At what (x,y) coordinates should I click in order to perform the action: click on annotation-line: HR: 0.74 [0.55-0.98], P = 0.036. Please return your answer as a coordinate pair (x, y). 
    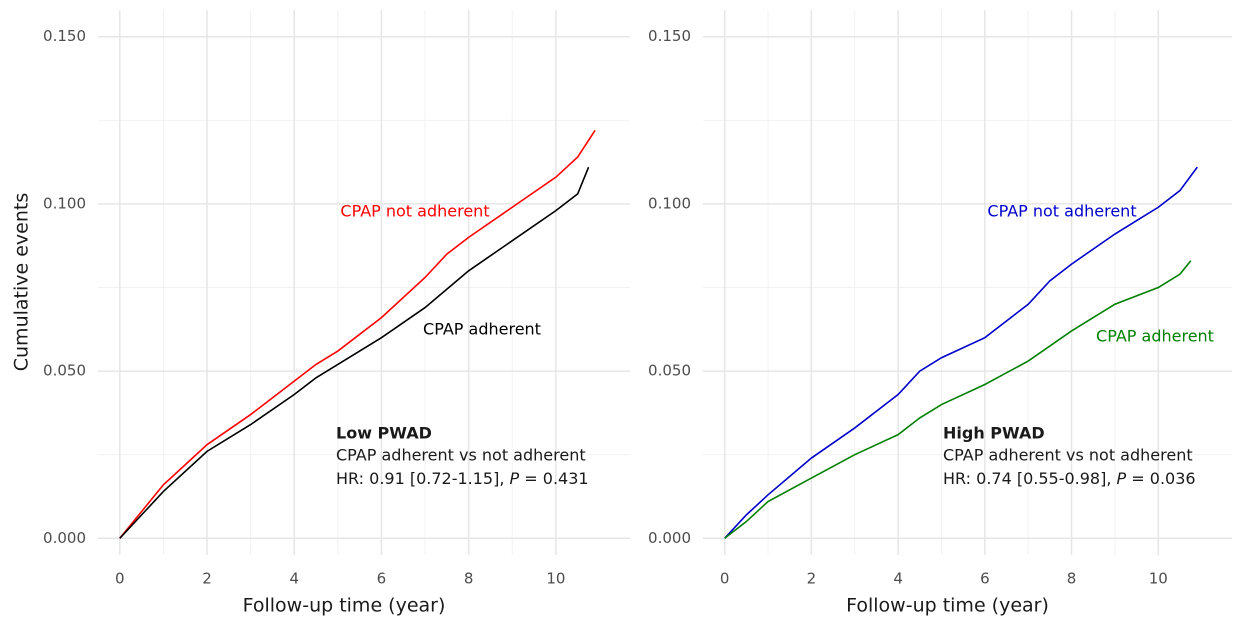
    Looking at the image, I should click on (1069, 478).